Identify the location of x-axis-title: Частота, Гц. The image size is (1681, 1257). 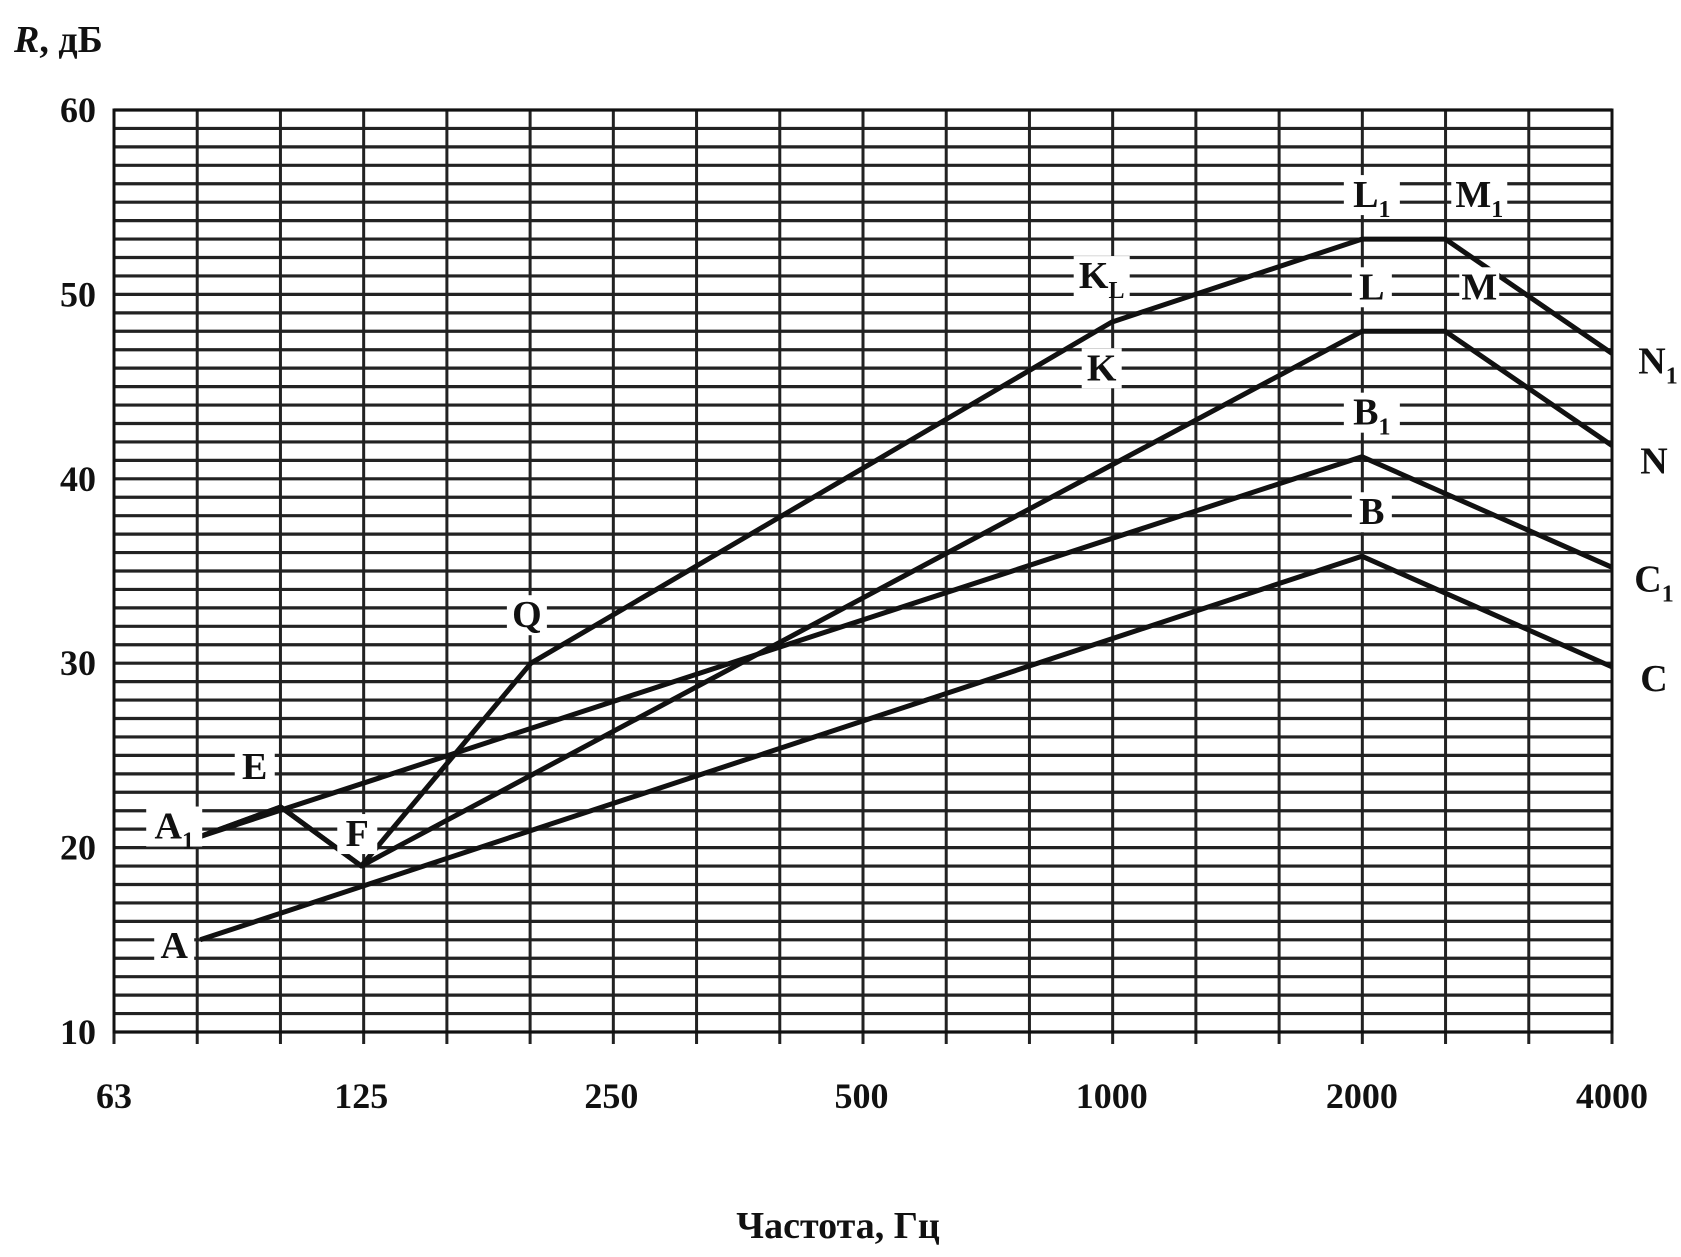
(838, 1226).